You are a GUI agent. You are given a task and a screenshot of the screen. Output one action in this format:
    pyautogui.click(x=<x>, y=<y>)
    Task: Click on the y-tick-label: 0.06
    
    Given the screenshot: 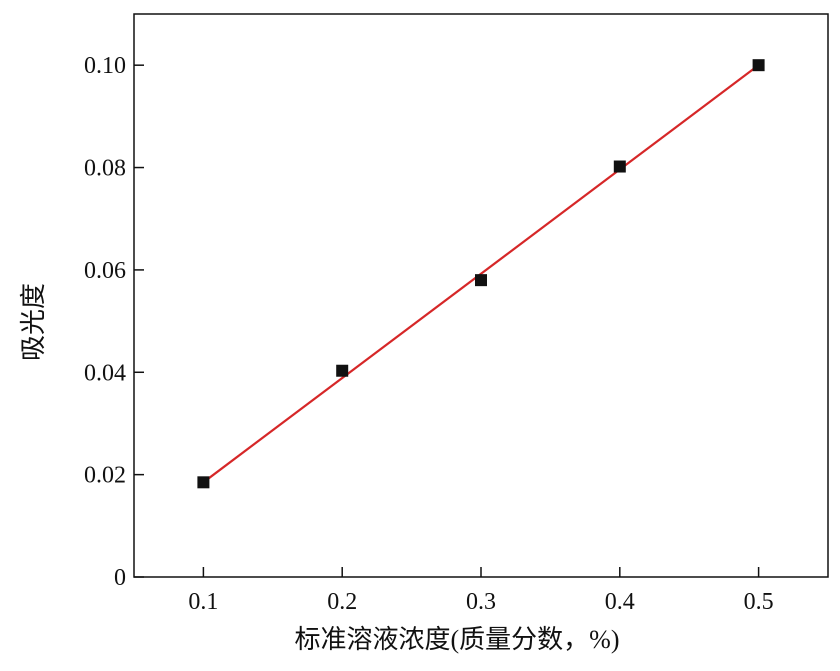 What is the action you would take?
    pyautogui.click(x=105, y=271)
    